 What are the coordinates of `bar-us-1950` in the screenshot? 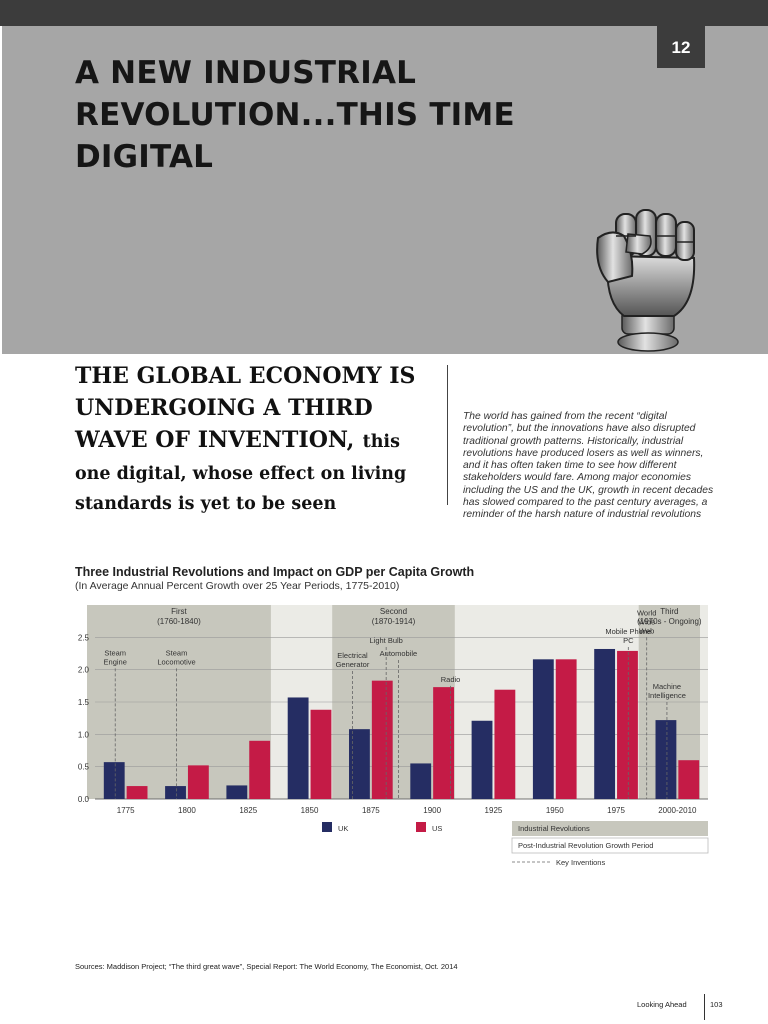 It's located at (566, 729).